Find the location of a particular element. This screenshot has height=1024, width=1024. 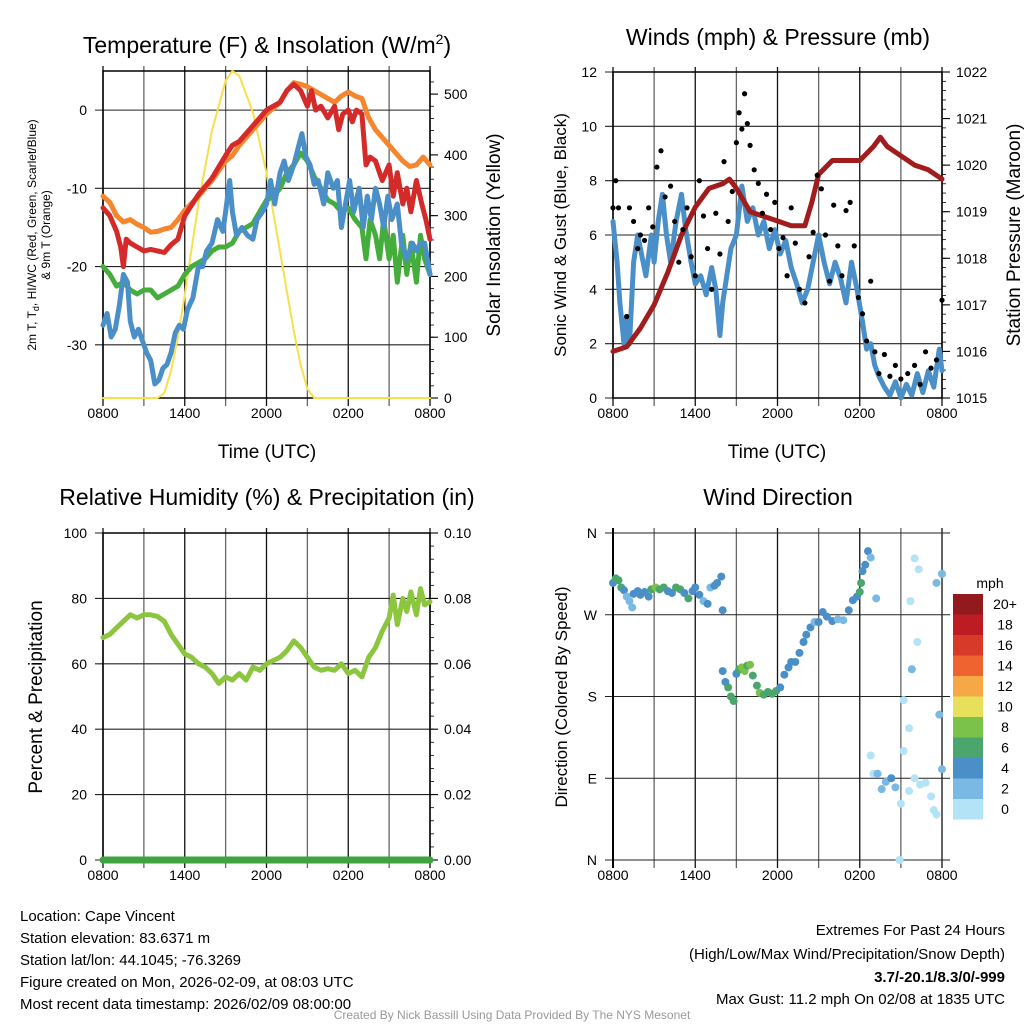

right-y-tick-label: 0.06 is located at coordinates (457, 664).